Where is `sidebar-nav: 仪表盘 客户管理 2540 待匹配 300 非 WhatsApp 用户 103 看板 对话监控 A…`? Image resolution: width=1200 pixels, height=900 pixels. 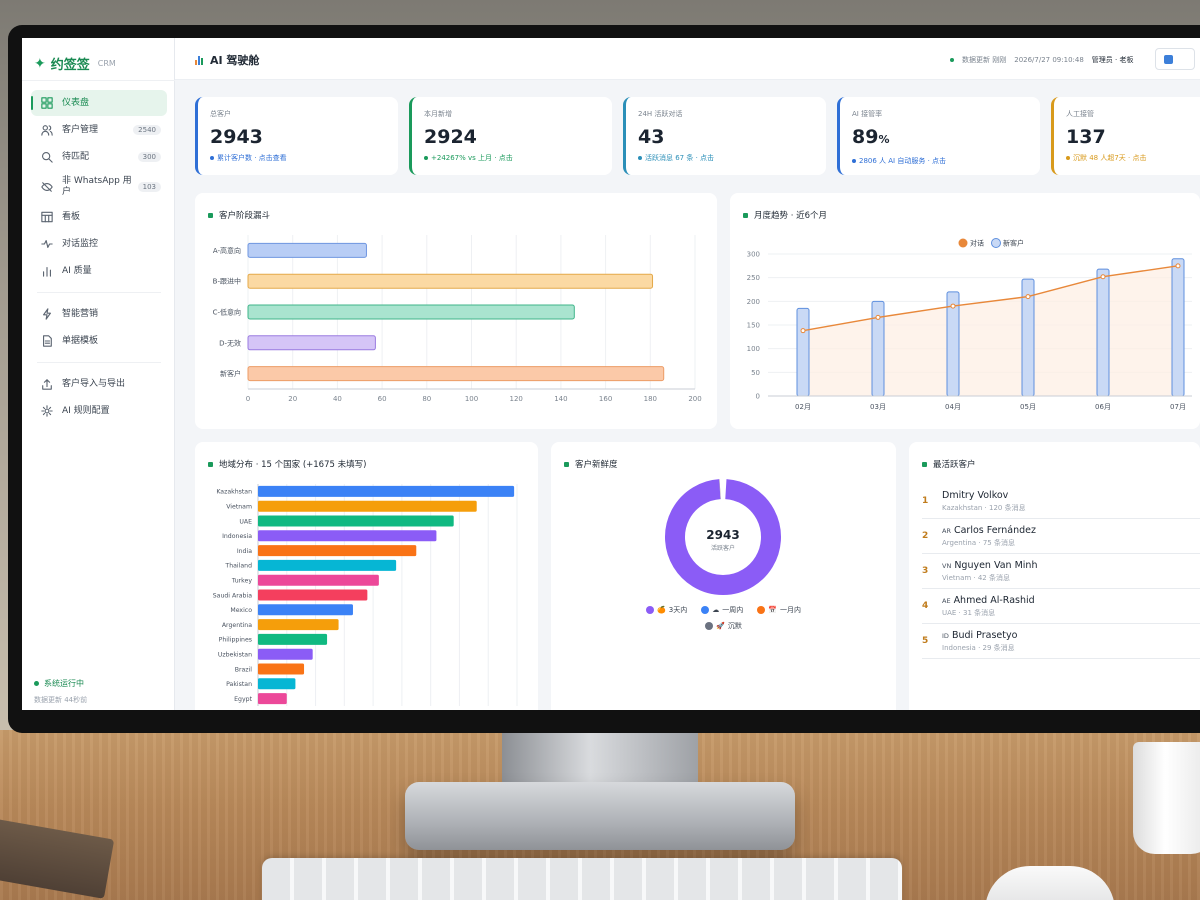 sidebar-nav: 仪表盘 客户管理 2540 待匹配 300 非 WhatsApp 用户 103 看板 对话监控 A… is located at coordinates (99, 257).